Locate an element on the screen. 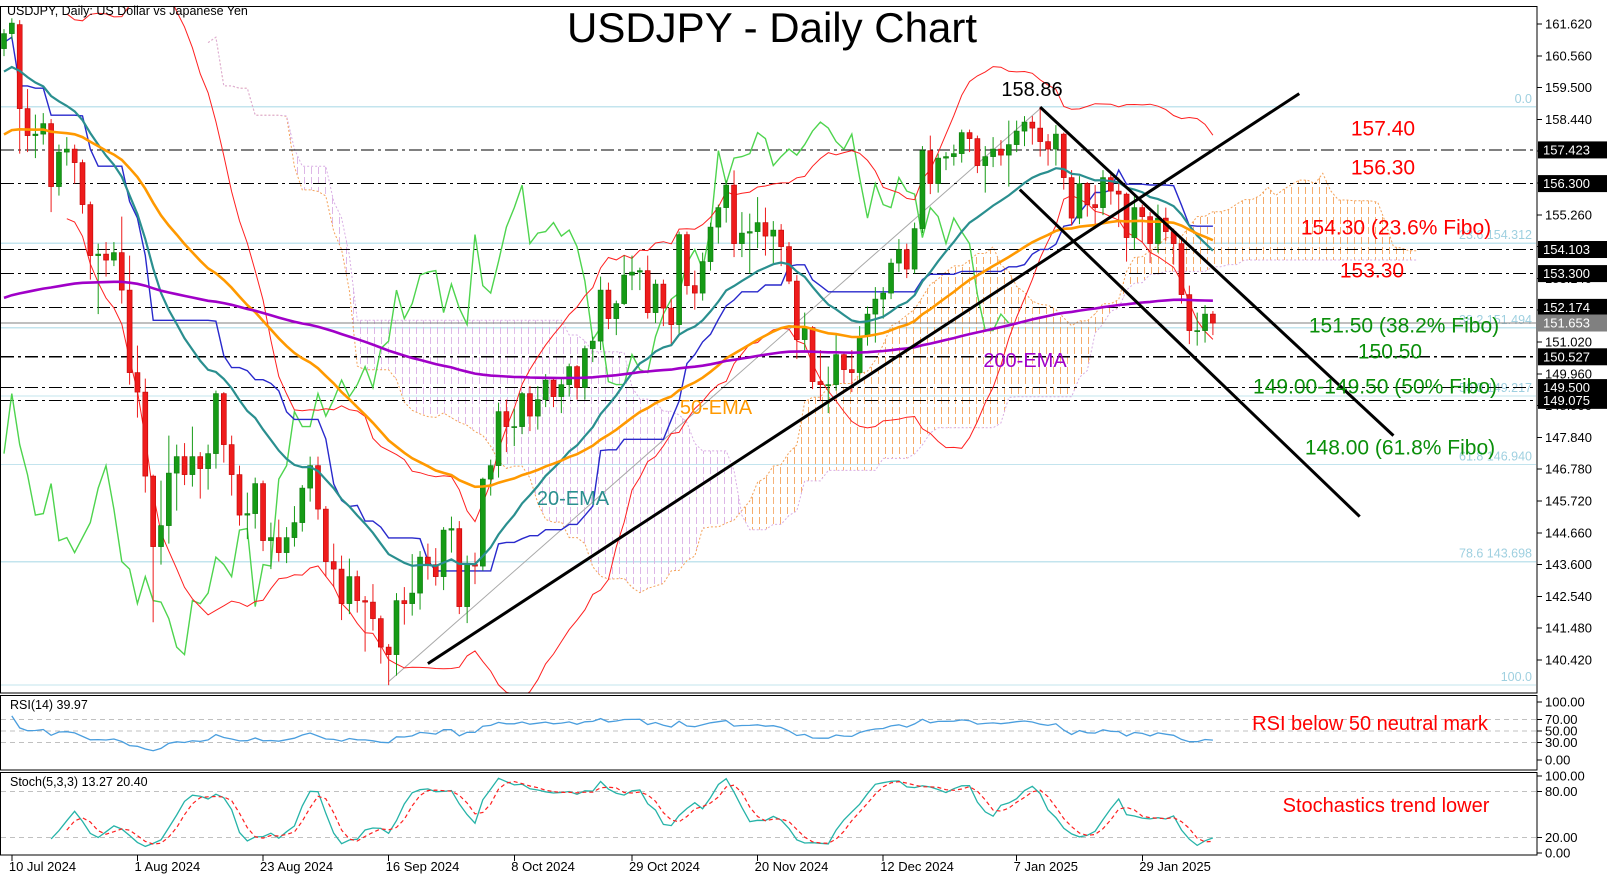  current-price-badge is located at coordinates (1572, 323).